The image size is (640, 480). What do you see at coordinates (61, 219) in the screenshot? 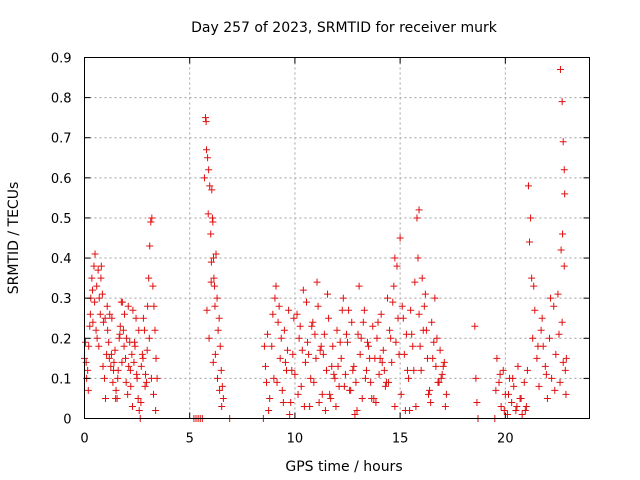
I see `y-tick-label: 0.5` at bounding box center [61, 219].